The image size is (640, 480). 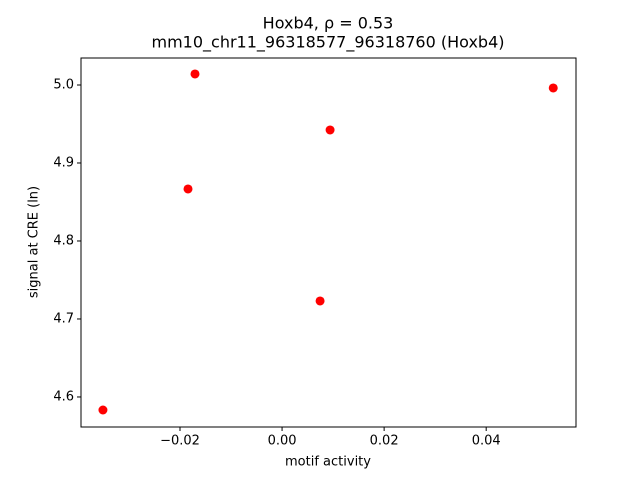 What do you see at coordinates (328, 43) in the screenshot?
I see `chart-subtitle: mm10_chr11_96318577_96318760 (Hoxb4)` at bounding box center [328, 43].